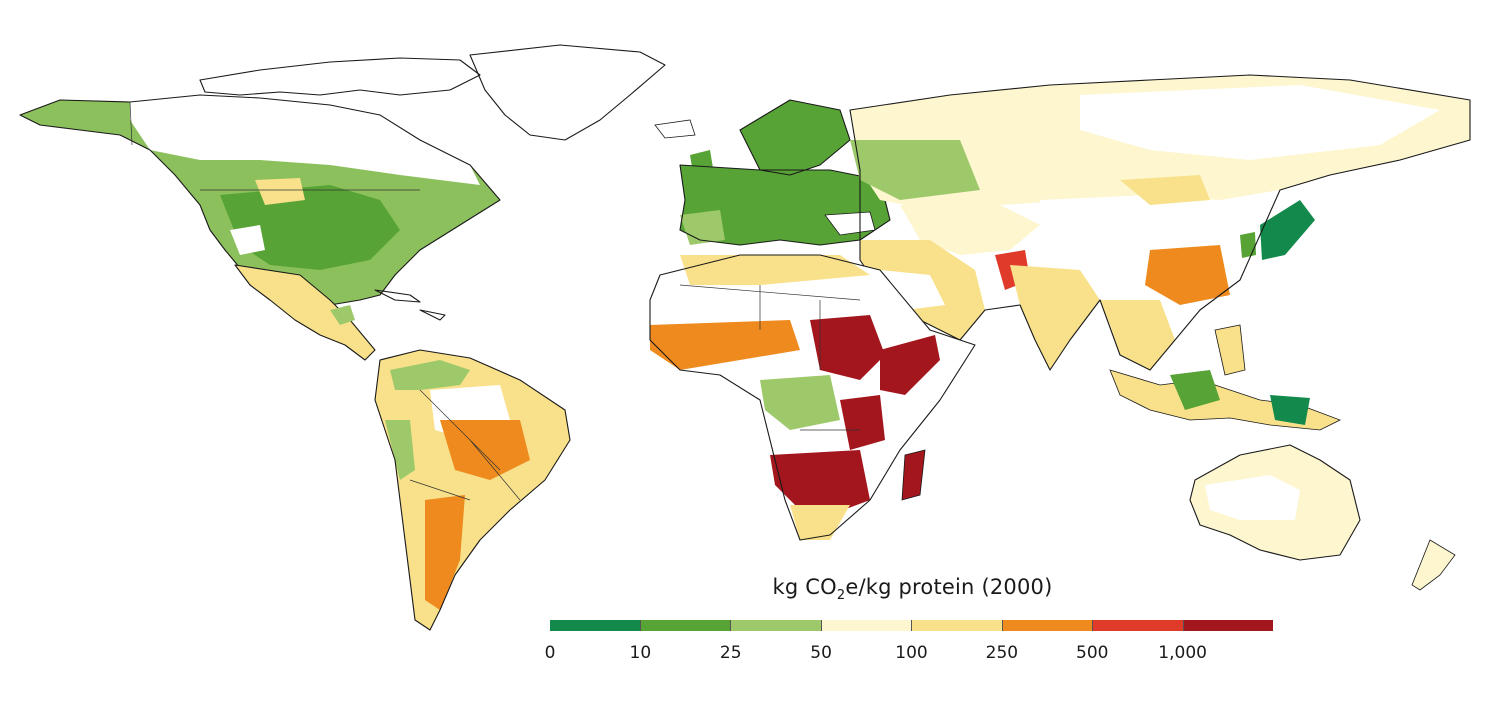  I want to click on mexico-outline, so click(305, 312).